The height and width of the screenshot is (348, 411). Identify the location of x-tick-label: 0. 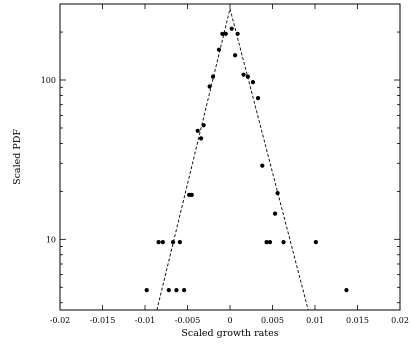
(229, 320).